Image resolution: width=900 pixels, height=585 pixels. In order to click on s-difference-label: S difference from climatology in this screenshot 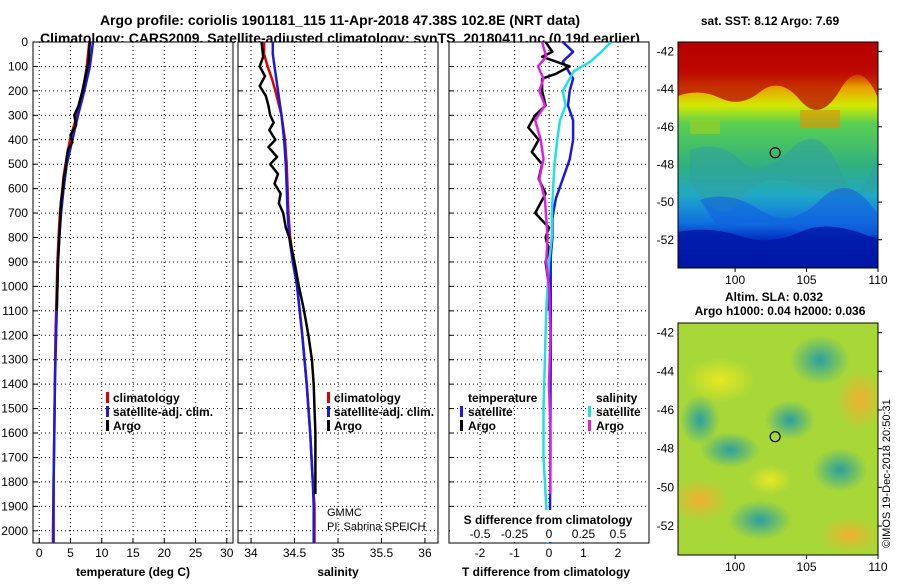, I will do `click(548, 520)`.